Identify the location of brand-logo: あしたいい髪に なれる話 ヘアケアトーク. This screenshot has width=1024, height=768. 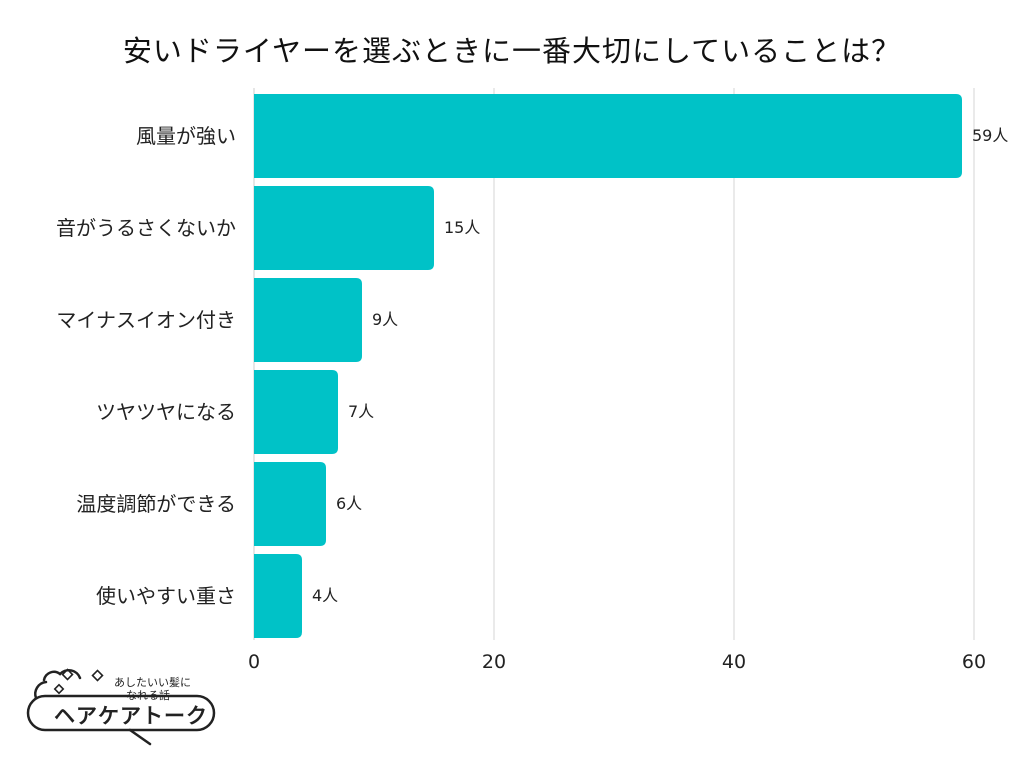
(122, 708).